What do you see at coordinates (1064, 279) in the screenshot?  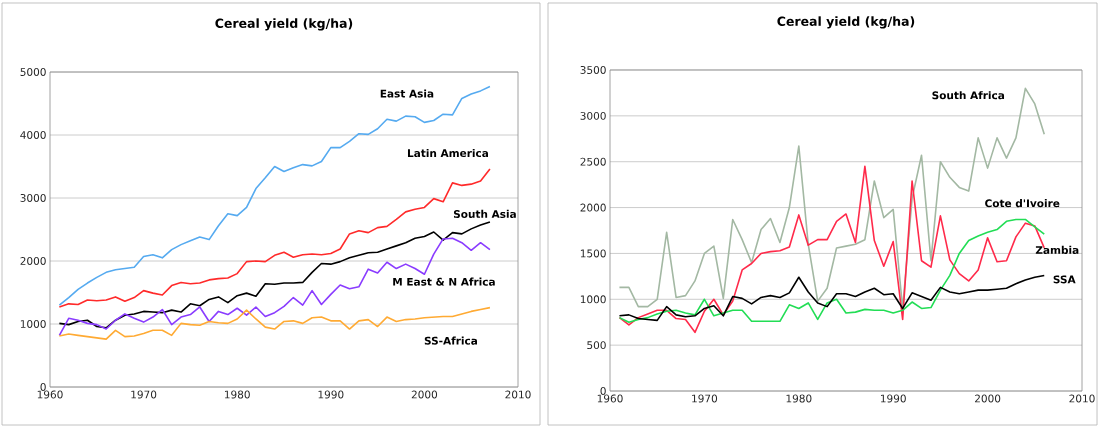 I see `series-label: SSA` at bounding box center [1064, 279].